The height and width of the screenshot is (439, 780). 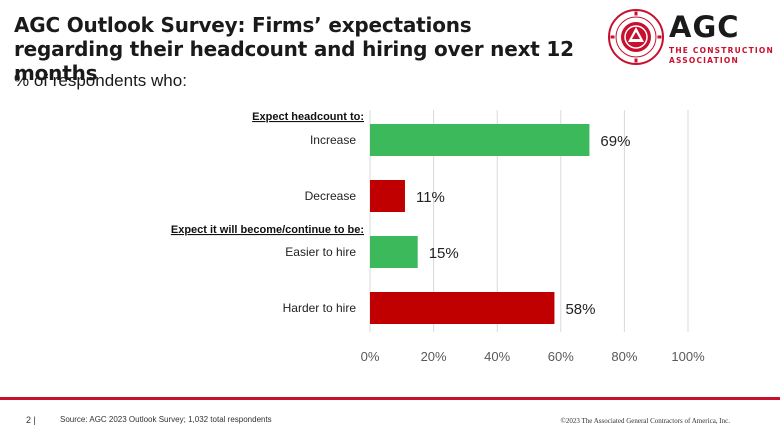 What do you see at coordinates (688, 356) in the screenshot?
I see `x-tick-label: 100%` at bounding box center [688, 356].